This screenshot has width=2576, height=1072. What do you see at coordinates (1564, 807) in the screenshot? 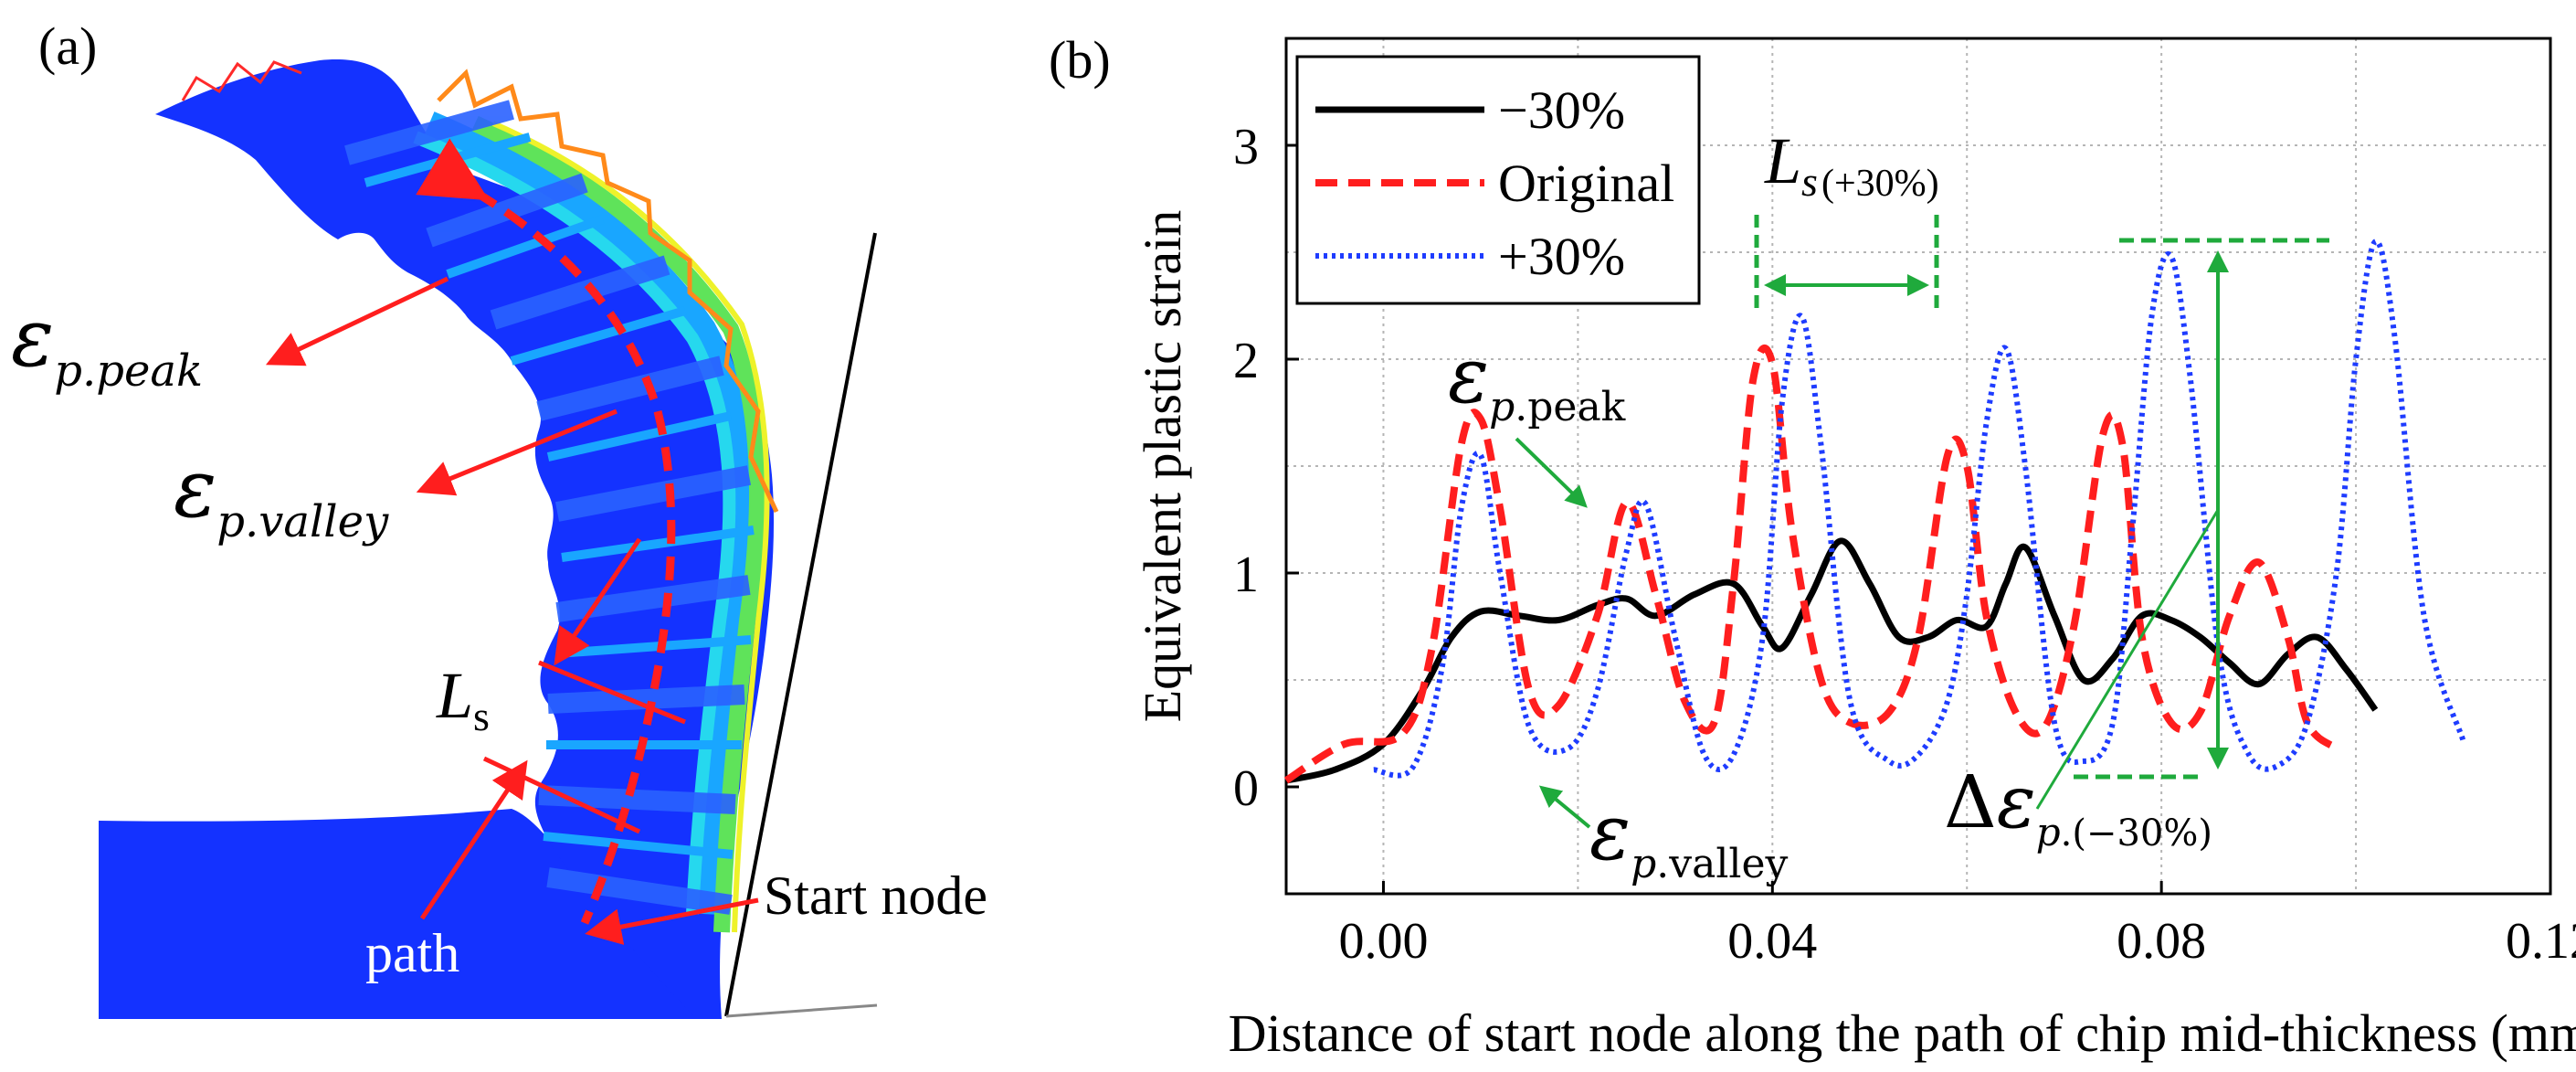
I see `valley-green-arrow` at bounding box center [1564, 807].